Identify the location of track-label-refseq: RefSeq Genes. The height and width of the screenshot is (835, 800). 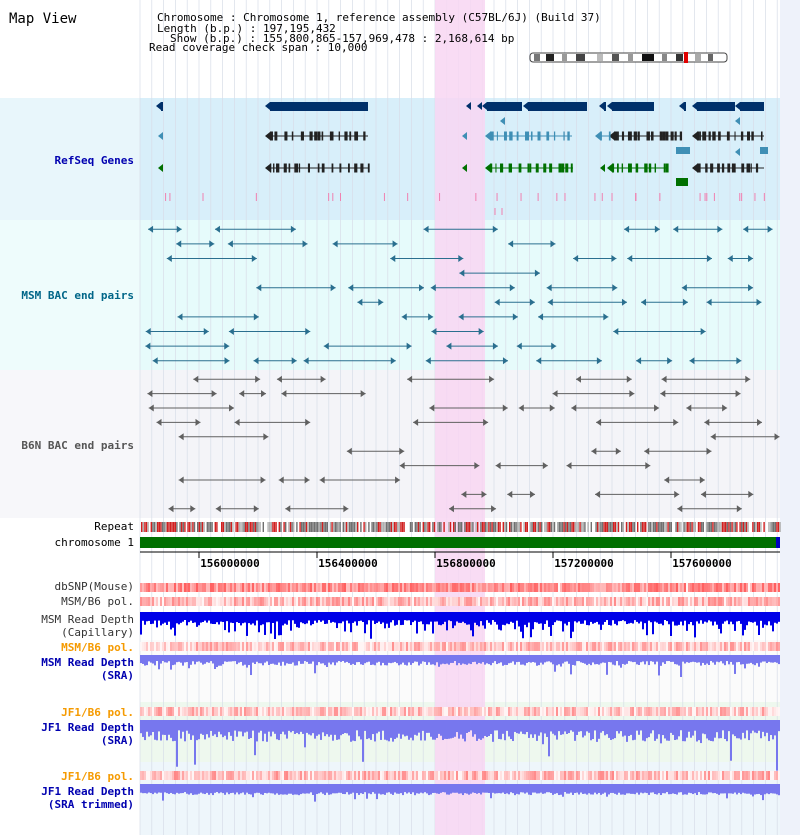
(94, 160).